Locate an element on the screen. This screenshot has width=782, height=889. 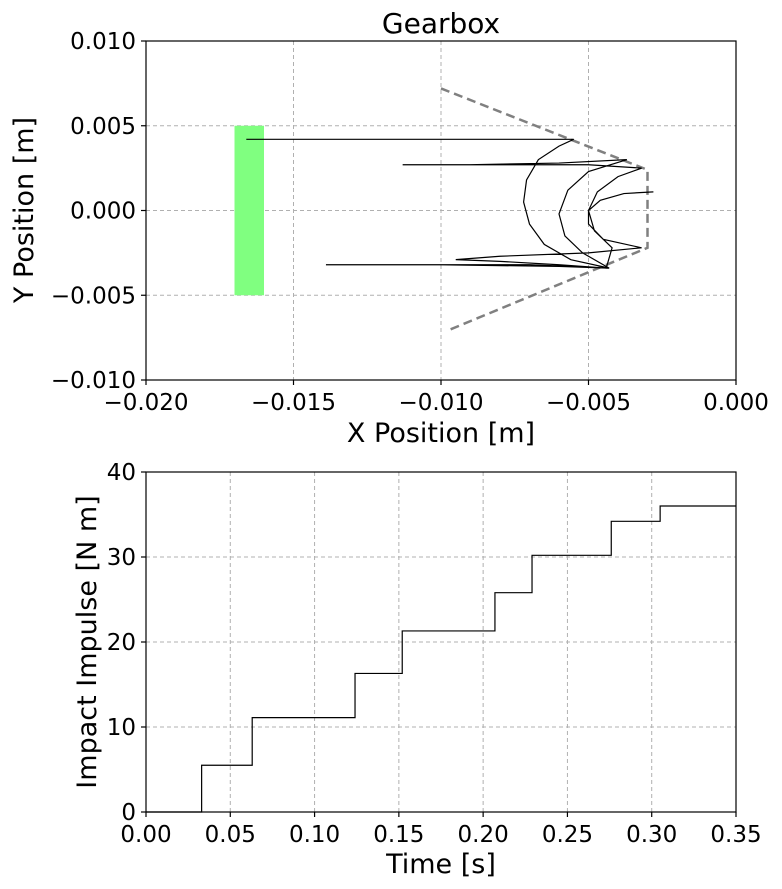
impact-zone-rect is located at coordinates (249, 210).